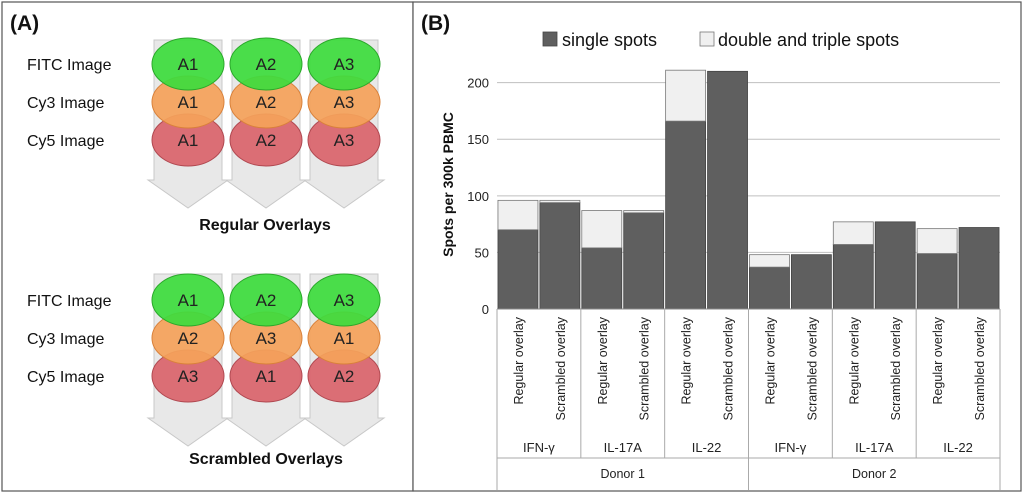 This screenshot has height=499, width=1024. I want to click on well-label-regular-r3-c1: A1, so click(188, 140).